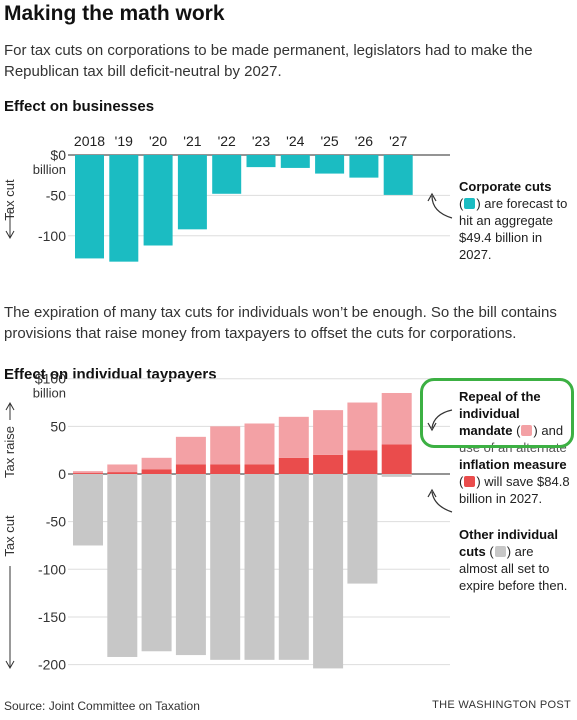 The width and height of the screenshot is (577, 720). What do you see at coordinates (432, 197) in the screenshot?
I see `pointer-arrow-icon` at bounding box center [432, 197].